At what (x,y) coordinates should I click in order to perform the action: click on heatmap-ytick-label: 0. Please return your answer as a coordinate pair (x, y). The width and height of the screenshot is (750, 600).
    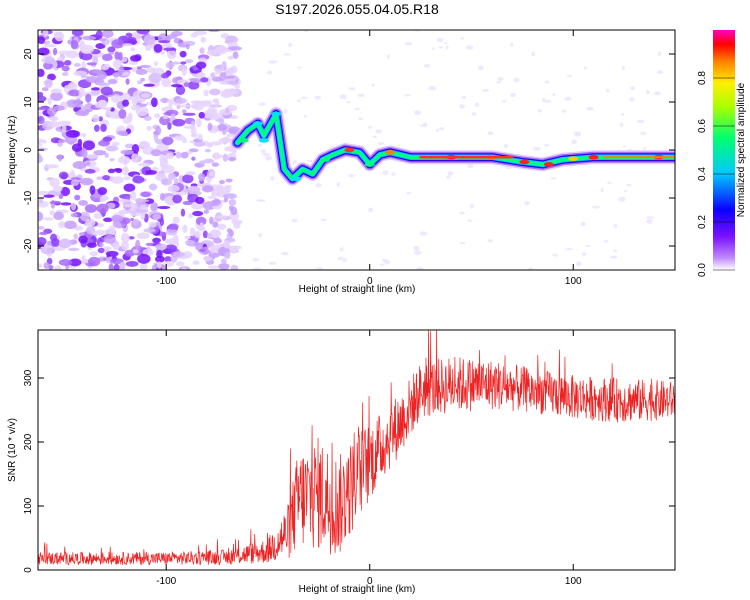
    Looking at the image, I should click on (28, 150).